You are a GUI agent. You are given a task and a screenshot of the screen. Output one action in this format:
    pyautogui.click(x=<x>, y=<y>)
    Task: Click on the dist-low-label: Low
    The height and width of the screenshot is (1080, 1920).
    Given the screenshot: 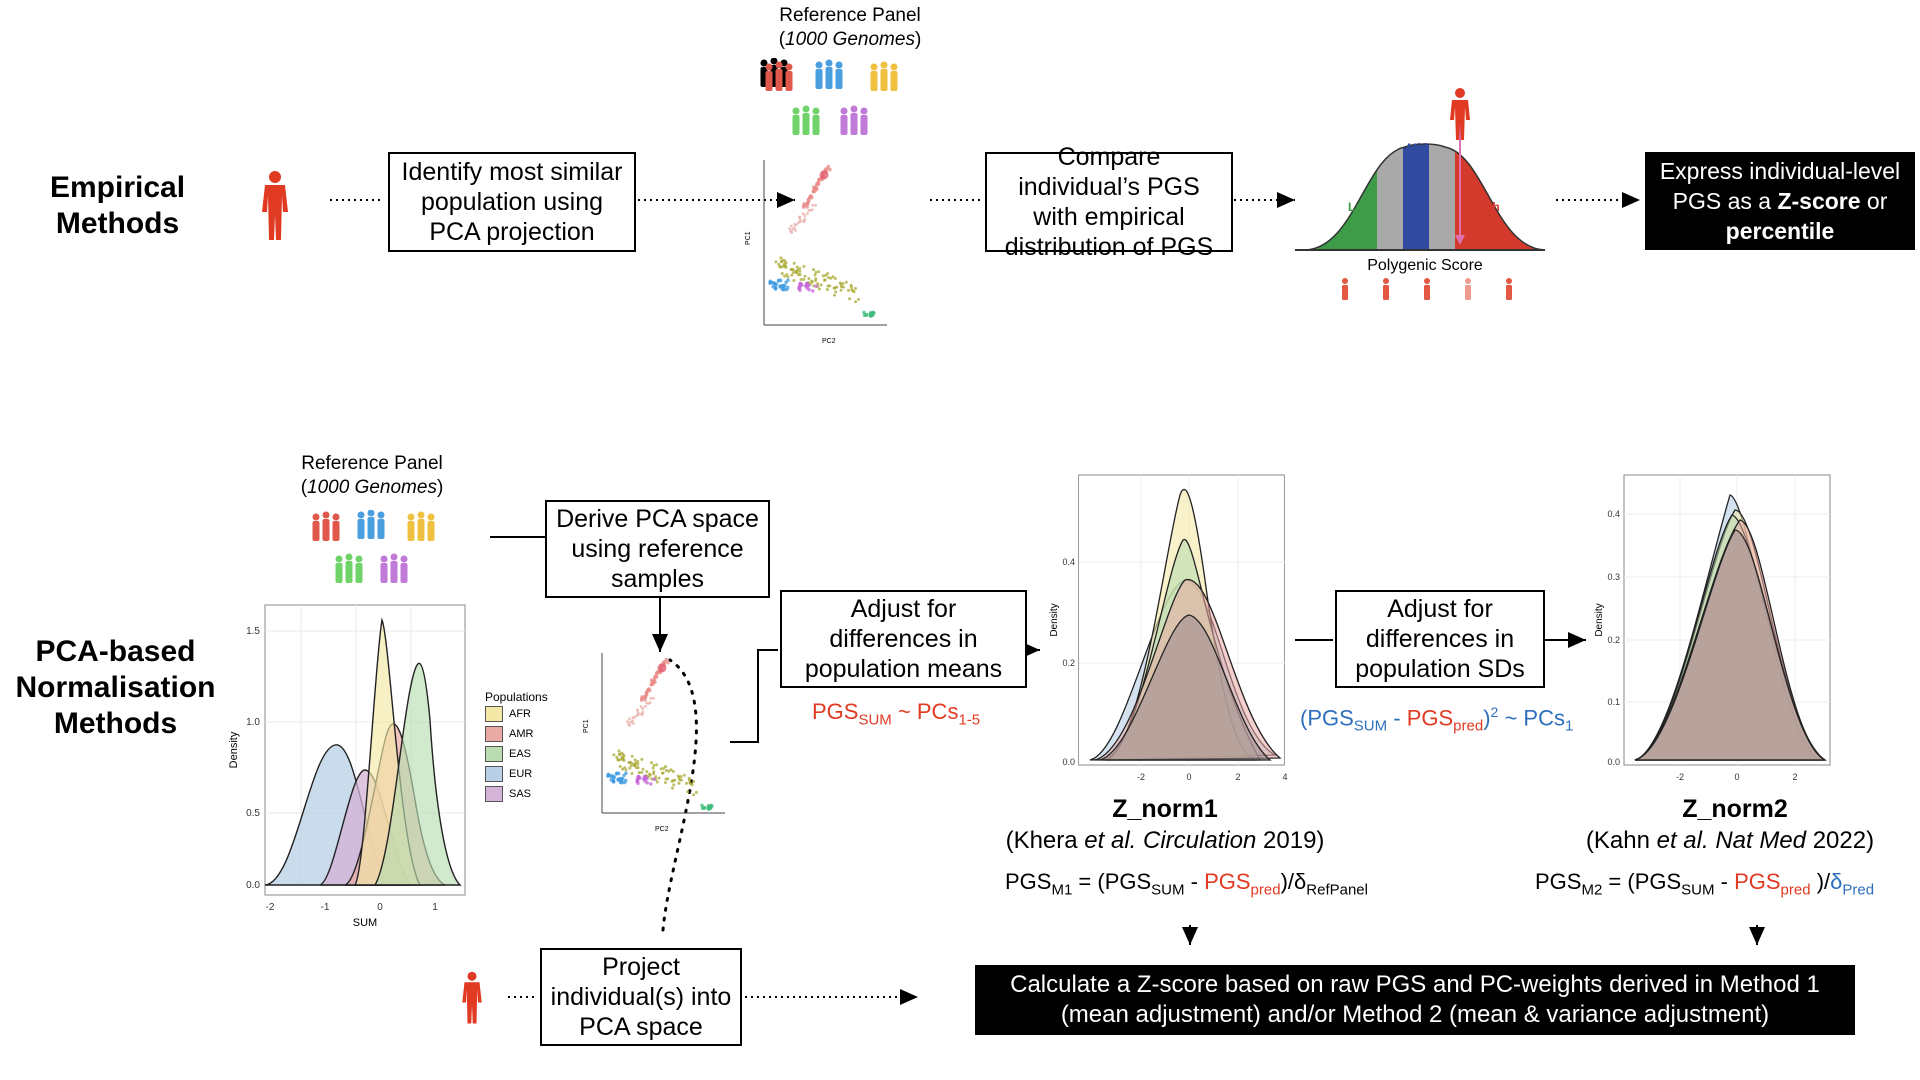 What is the action you would take?
    pyautogui.click(x=1360, y=207)
    